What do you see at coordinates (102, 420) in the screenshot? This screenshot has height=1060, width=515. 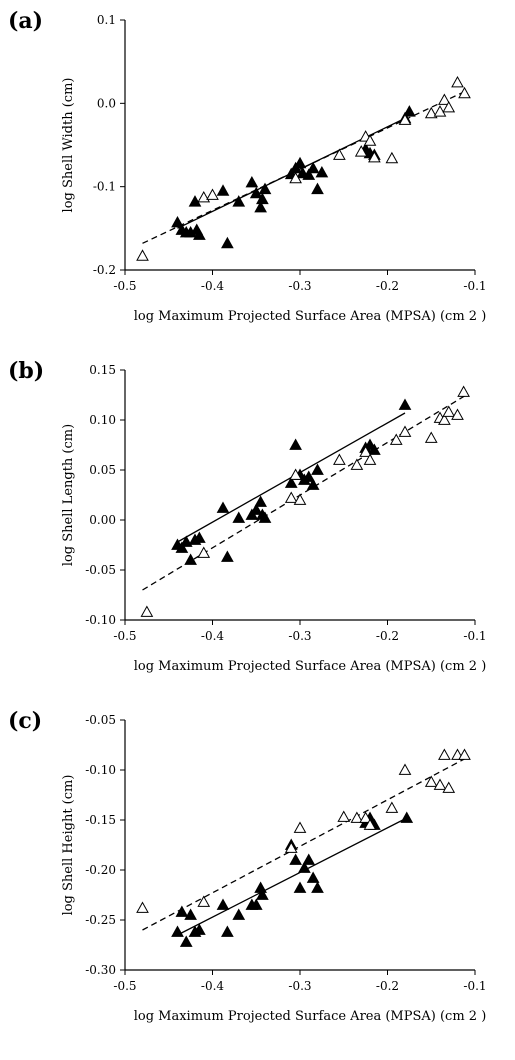 I see `y-tick-label: 0.10` at bounding box center [102, 420].